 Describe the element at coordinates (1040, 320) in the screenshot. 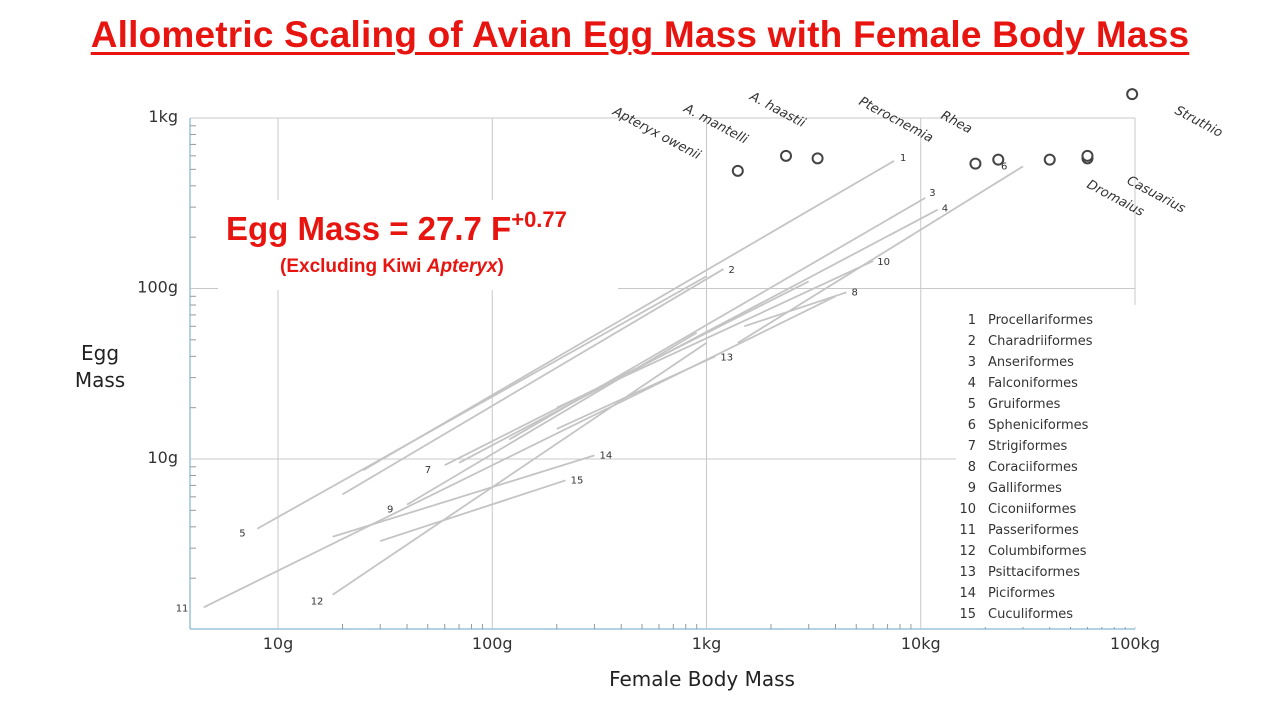

I see `legend-label: Procellariformes` at that location.